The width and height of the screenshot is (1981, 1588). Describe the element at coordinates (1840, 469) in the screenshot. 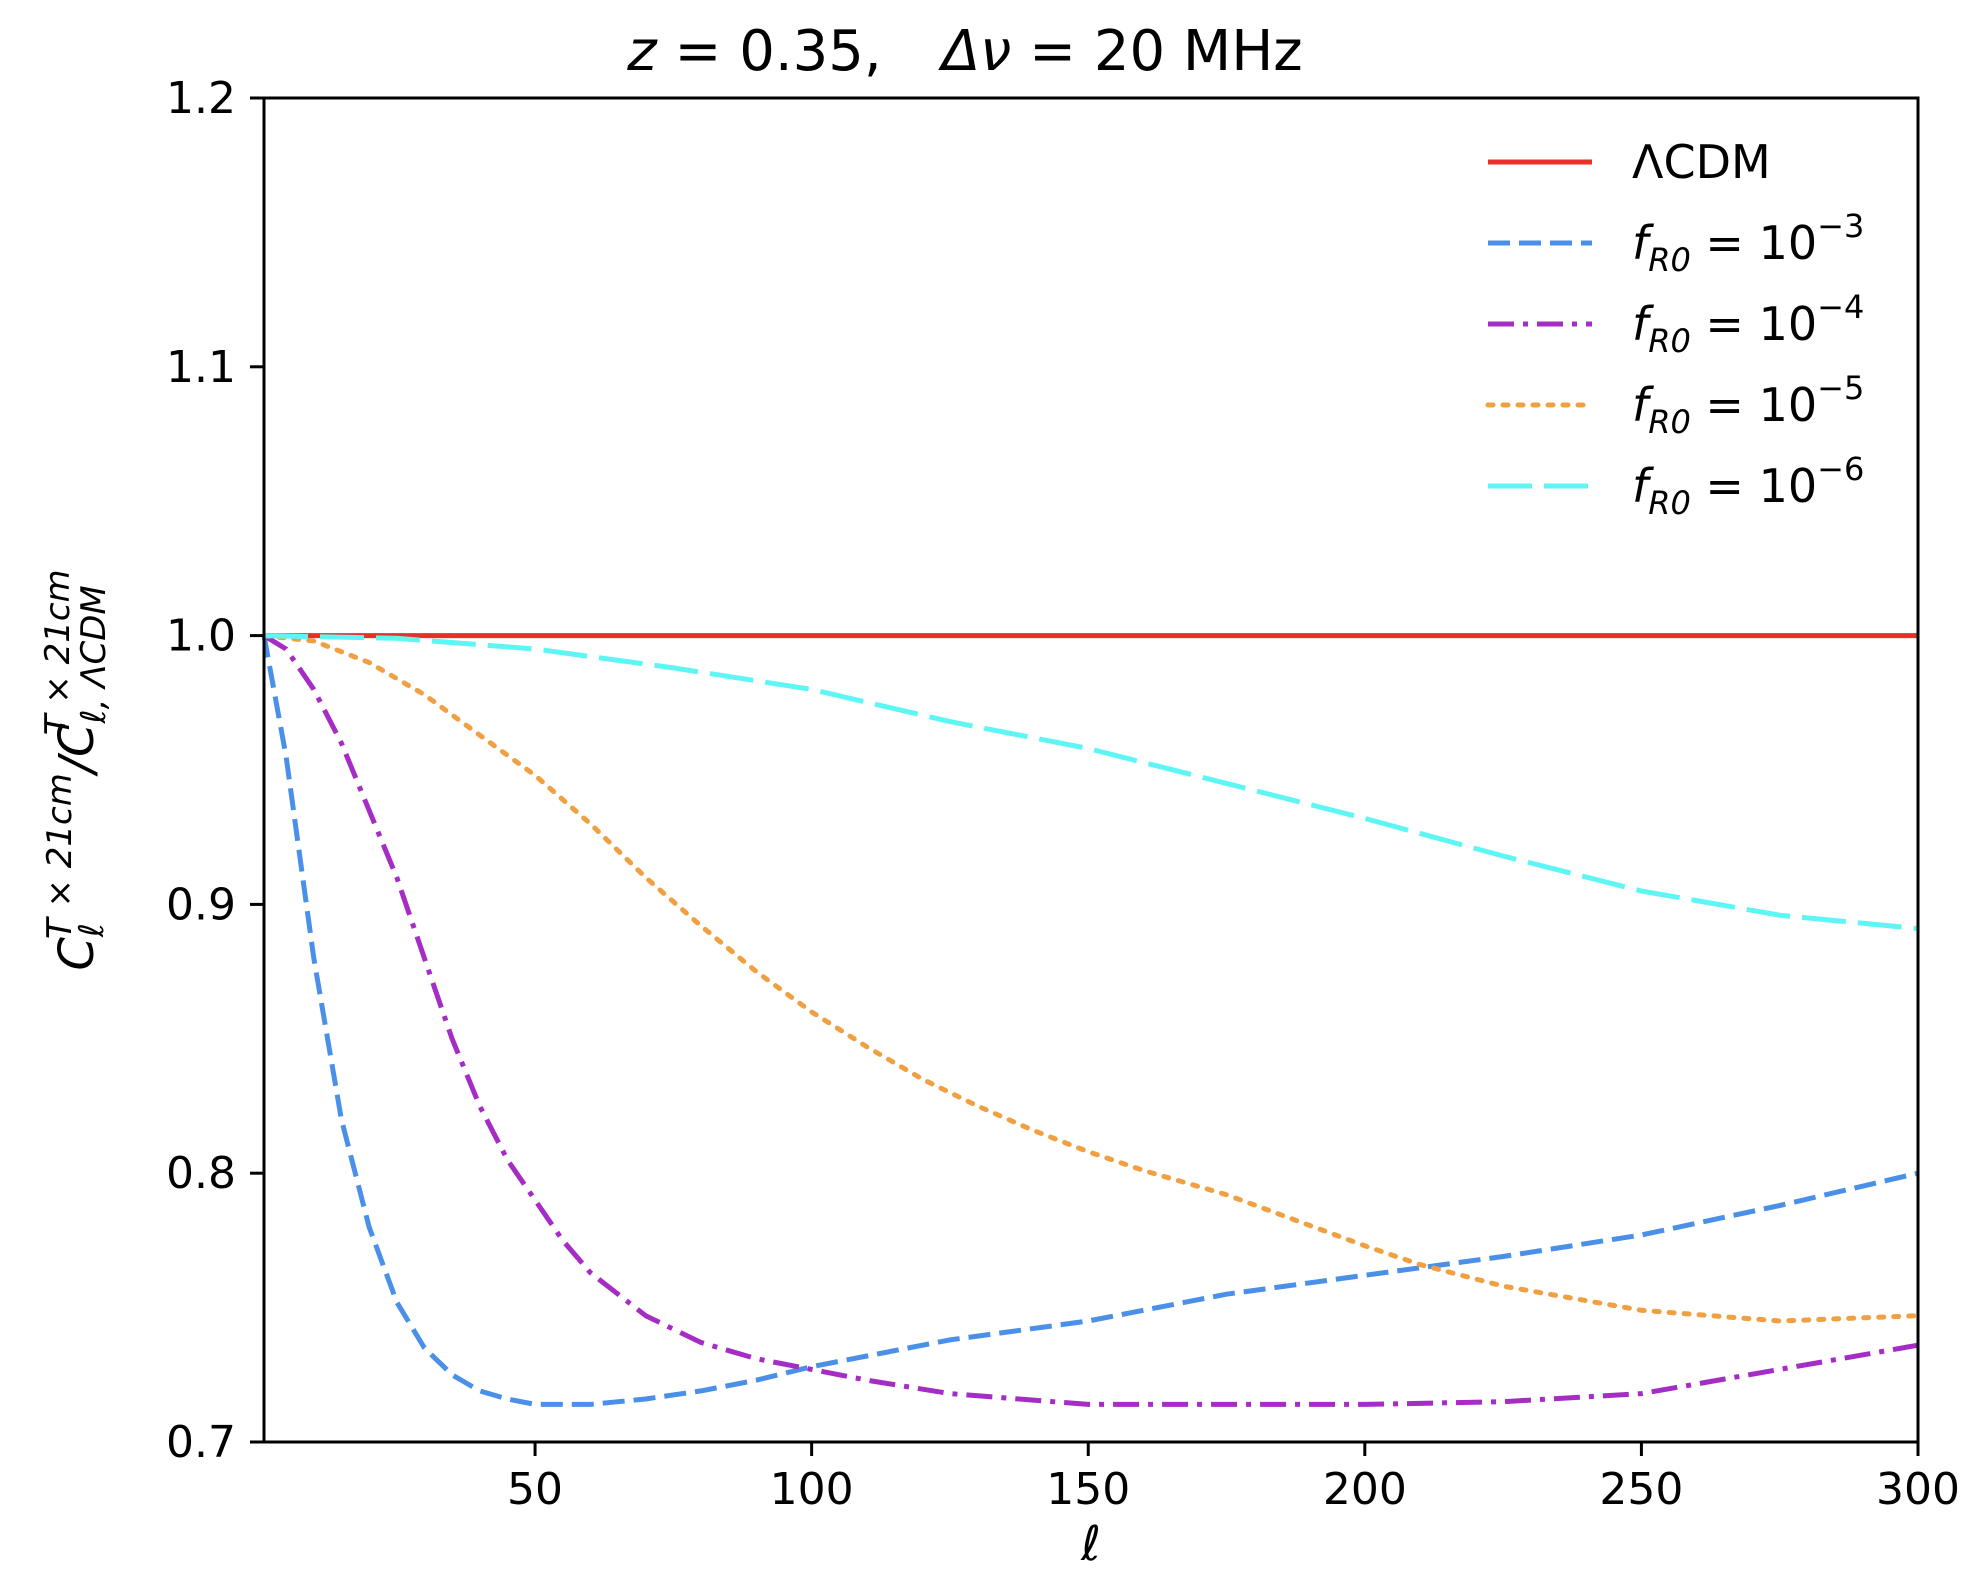

I see `legend-exponent: −6` at that location.